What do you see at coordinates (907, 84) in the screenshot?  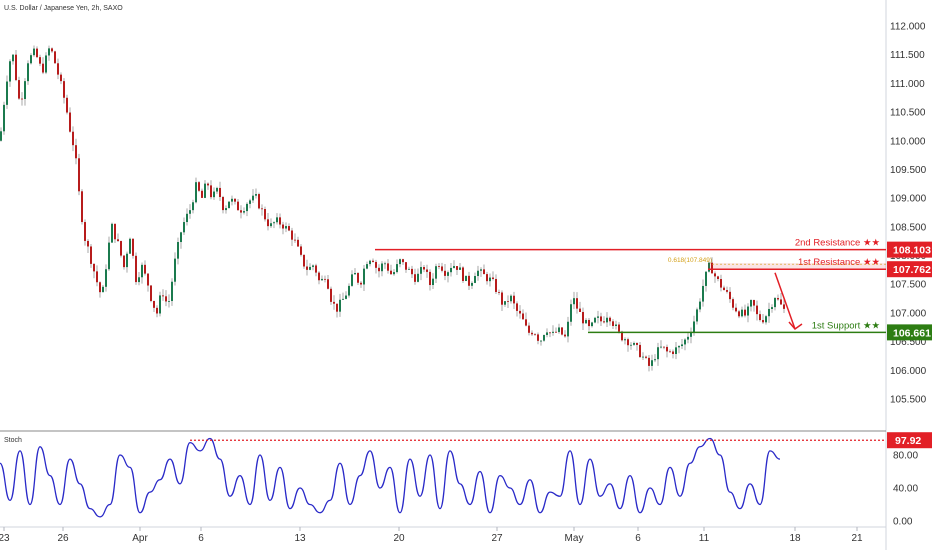 I see `price-tick-label: 111.000` at bounding box center [907, 84].